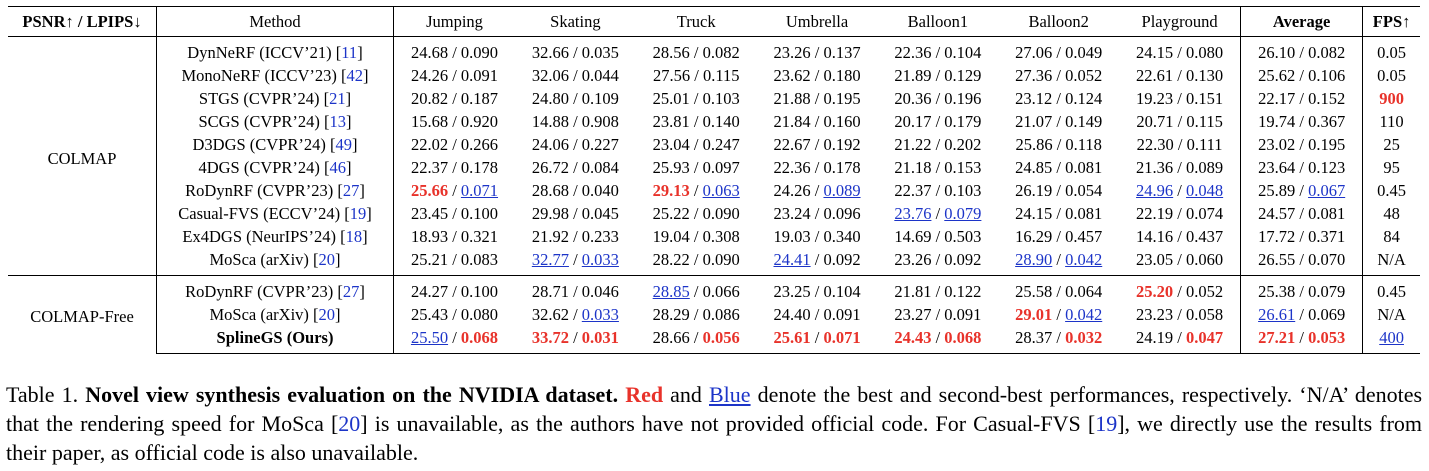  Describe the element at coordinates (1302, 21) in the screenshot. I see `average-header: Average` at that location.